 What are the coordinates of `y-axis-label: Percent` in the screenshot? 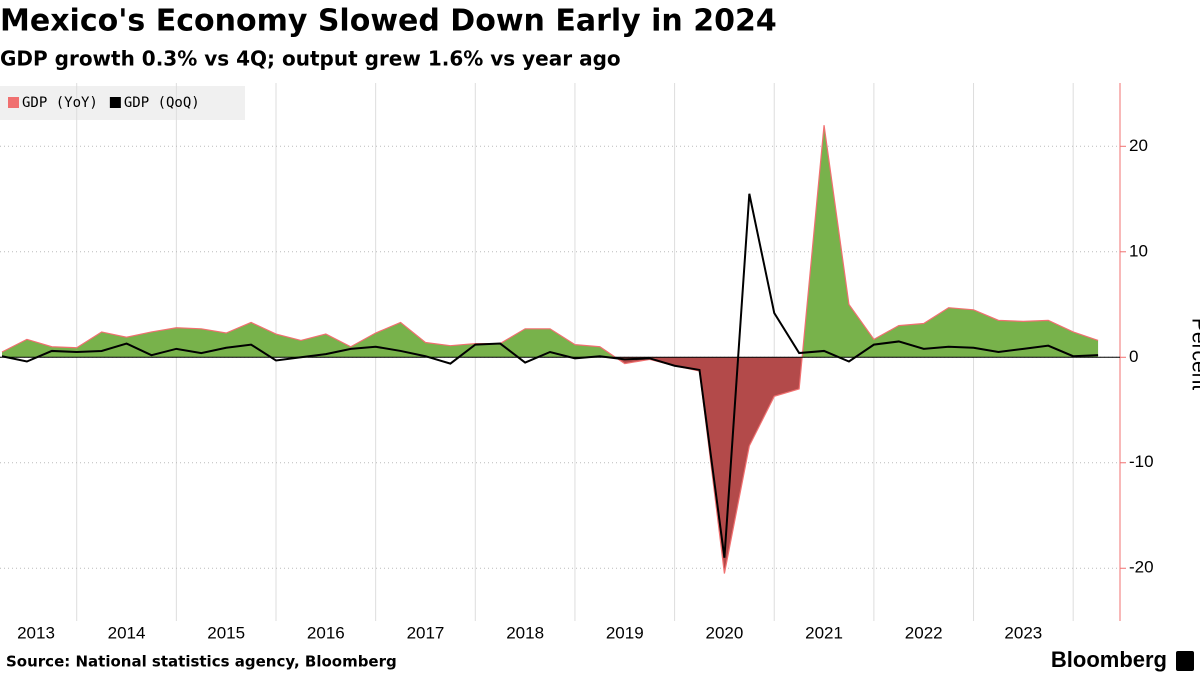 It's located at (1193, 354).